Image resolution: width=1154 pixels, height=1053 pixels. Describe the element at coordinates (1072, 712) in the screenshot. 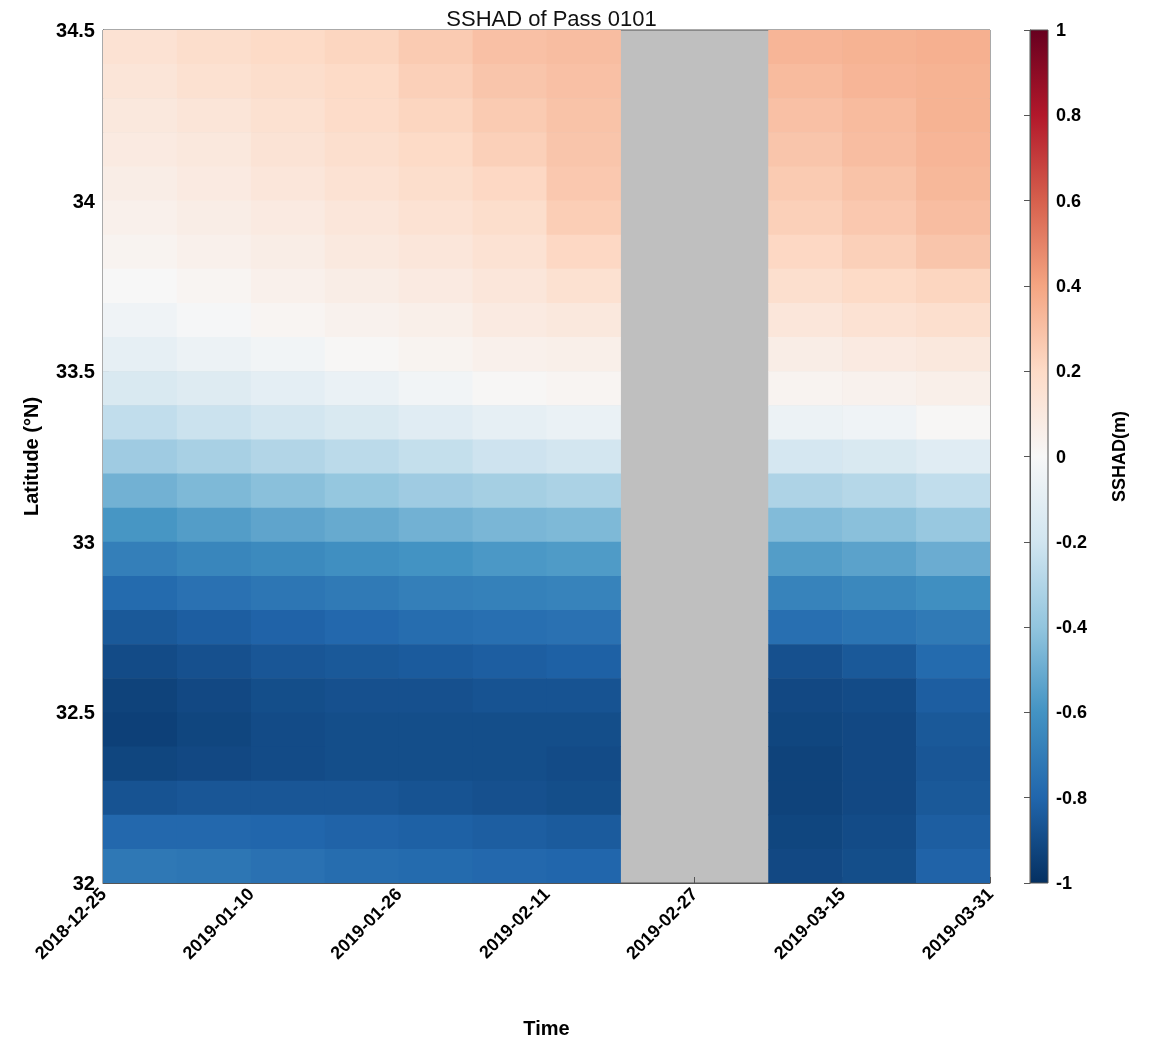

I see `color-bar-label: -0.6` at that location.